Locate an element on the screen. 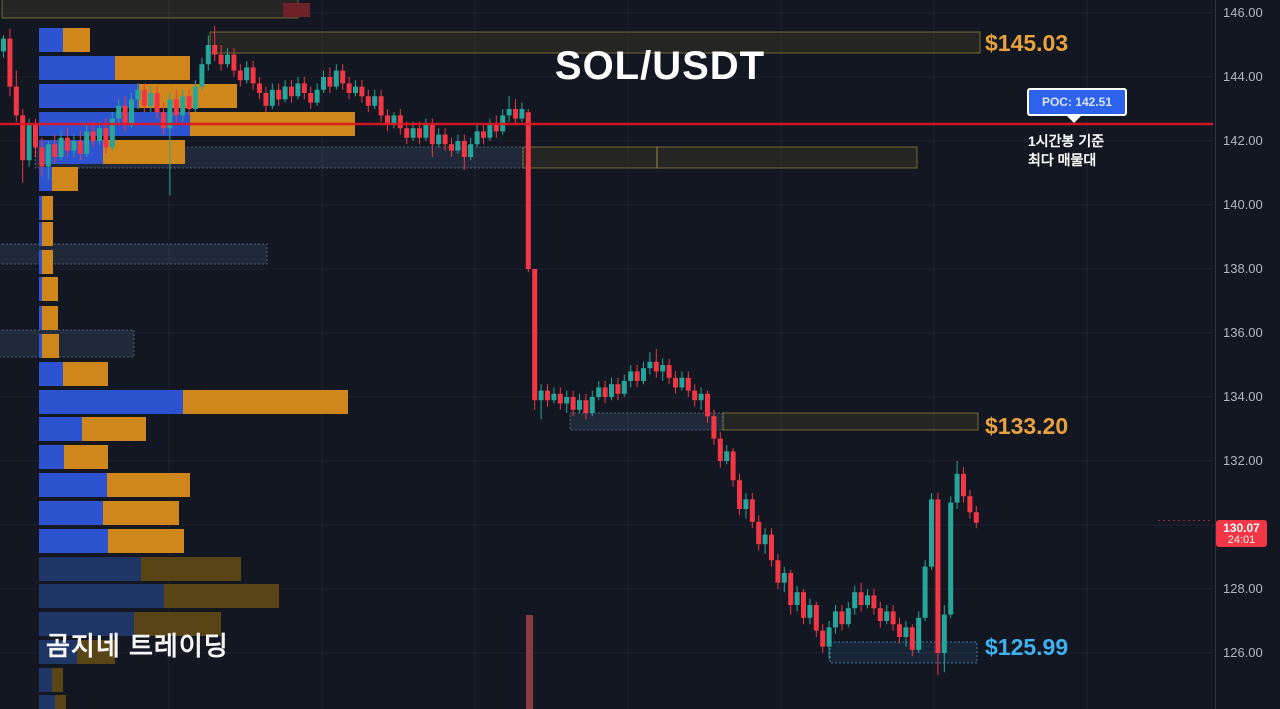  chart-title: SOL/USDT is located at coordinates (660, 66).